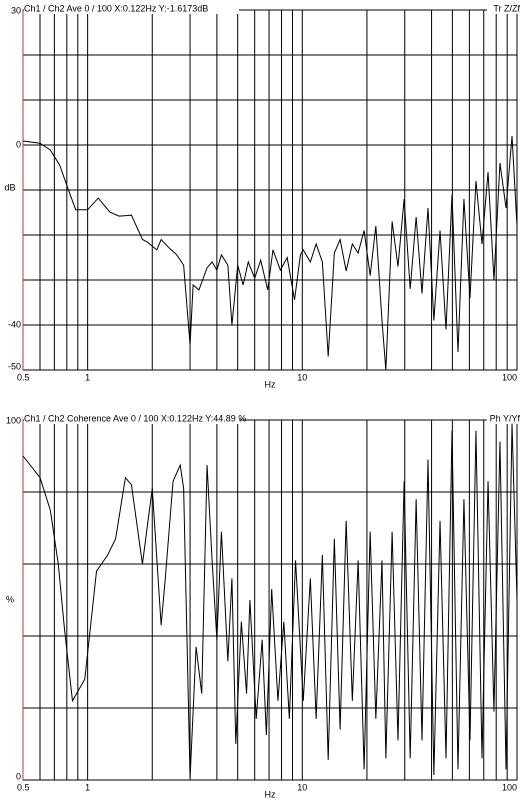  Describe the element at coordinates (505, 418) in the screenshot. I see `chart-title-right: Ph Y/Yf` at that location.